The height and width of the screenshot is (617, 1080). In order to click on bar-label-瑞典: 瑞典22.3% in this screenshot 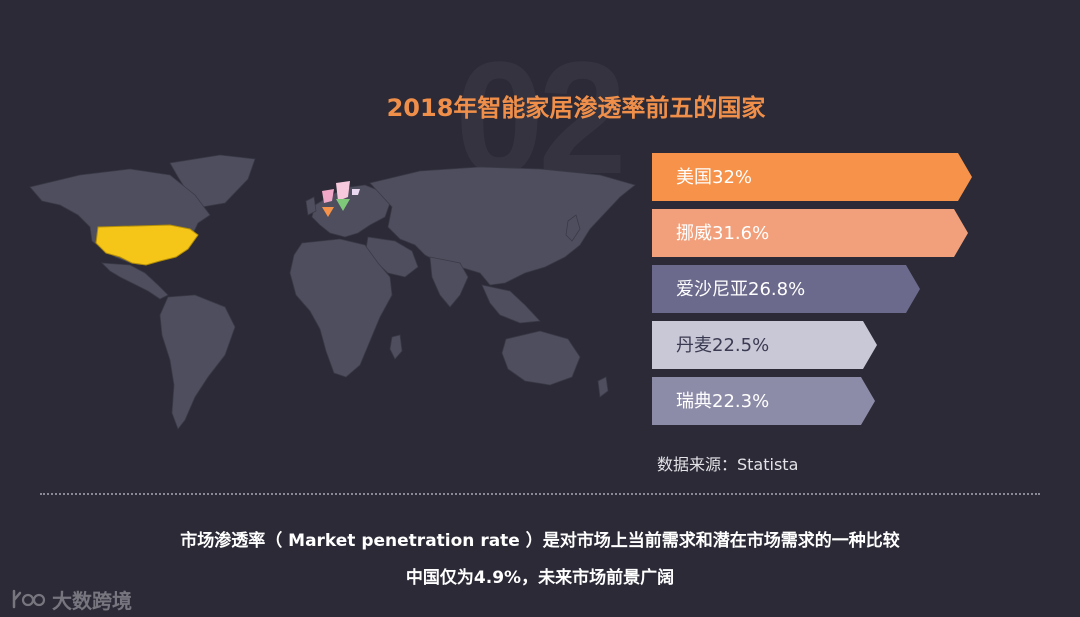, I will do `click(722, 401)`.